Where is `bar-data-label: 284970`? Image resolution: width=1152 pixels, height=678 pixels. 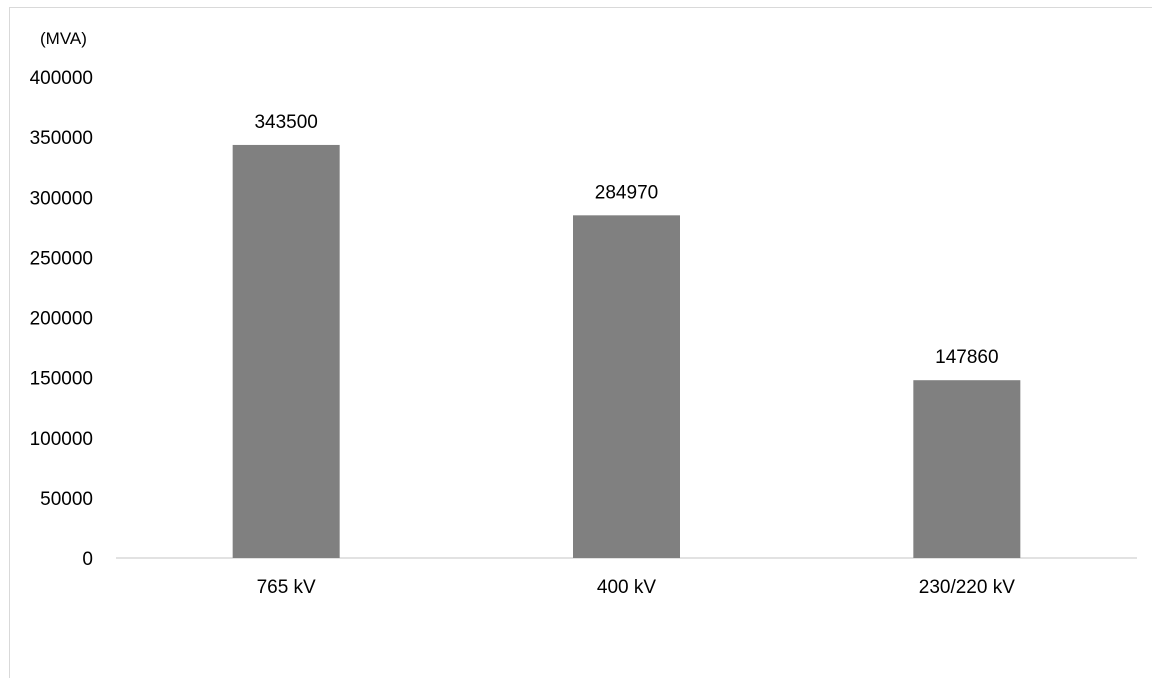
bar-data-label: 284970 is located at coordinates (626, 192).